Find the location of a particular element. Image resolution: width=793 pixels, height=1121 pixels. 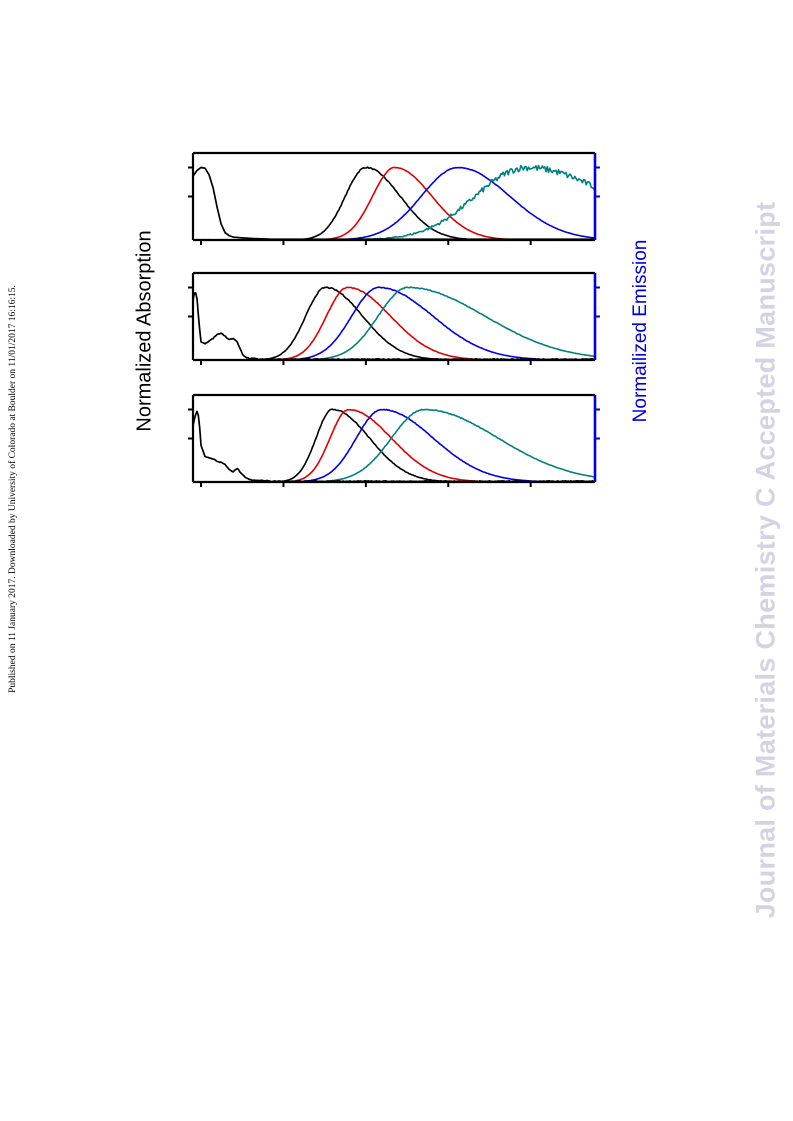

left-axis-label: Normalized Absorption is located at coordinates (144, 331).